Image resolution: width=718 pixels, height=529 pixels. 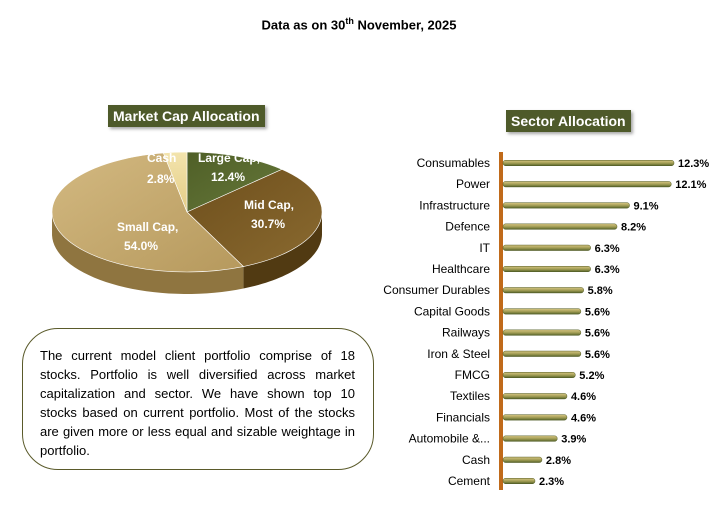 What do you see at coordinates (473, 184) in the screenshot?
I see `category-label: Power` at bounding box center [473, 184].